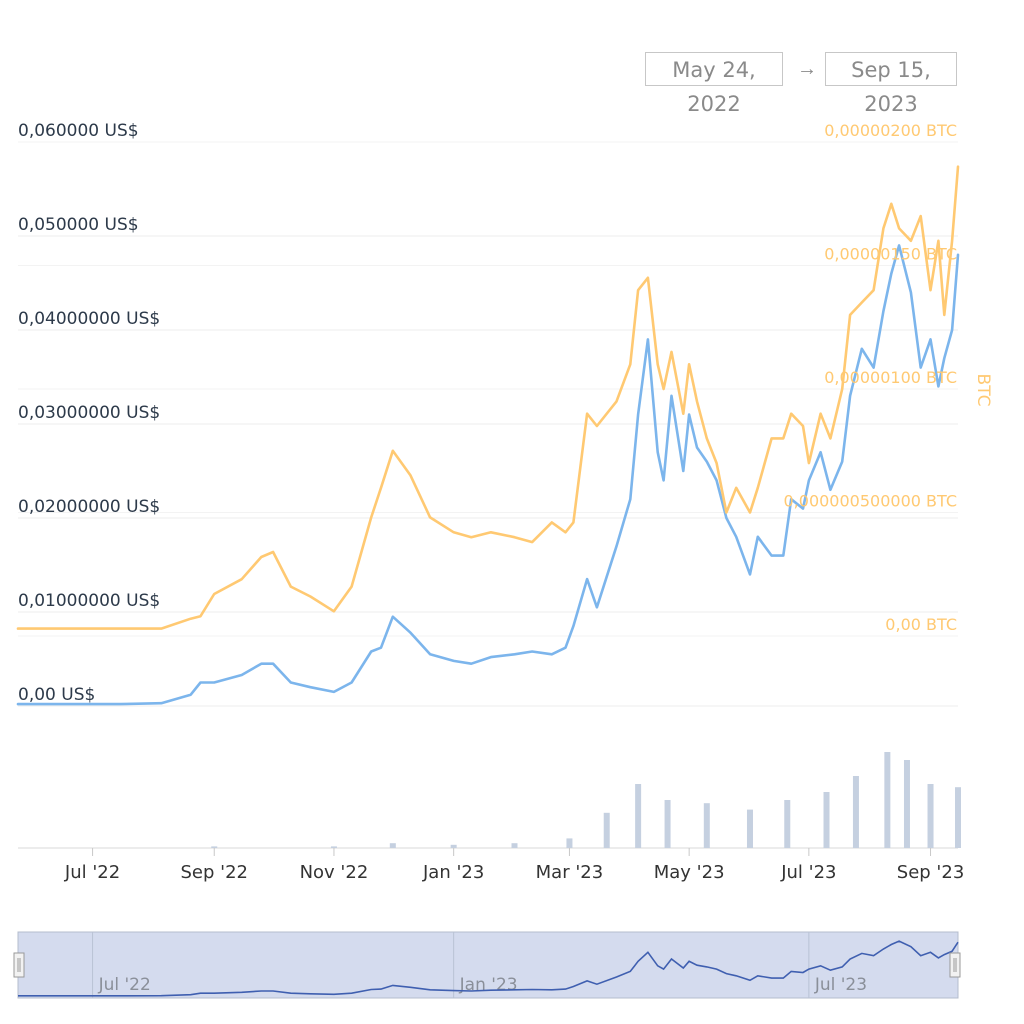 The width and height of the screenshot is (1024, 1024). I want to click on navigator-selection, so click(488, 965).